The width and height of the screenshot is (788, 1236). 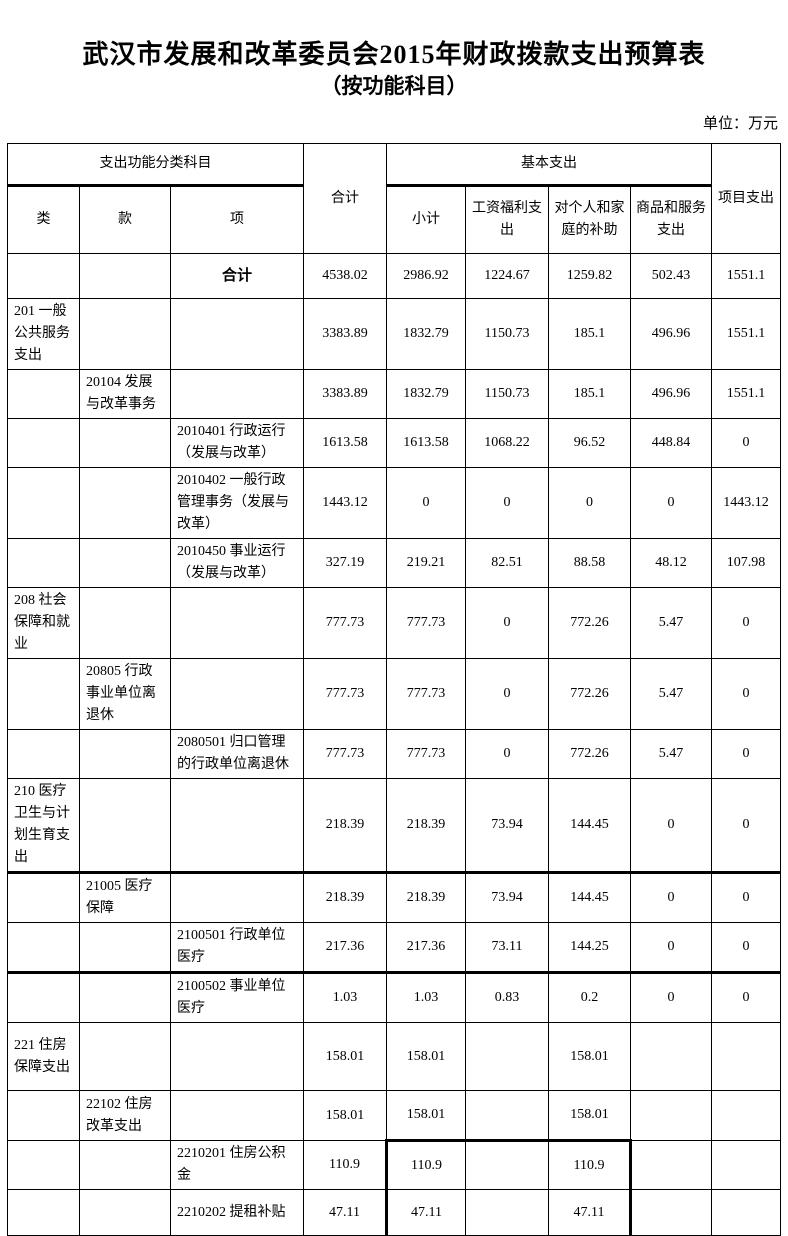 I want to click on table-cell: 448.84, so click(x=671, y=443).